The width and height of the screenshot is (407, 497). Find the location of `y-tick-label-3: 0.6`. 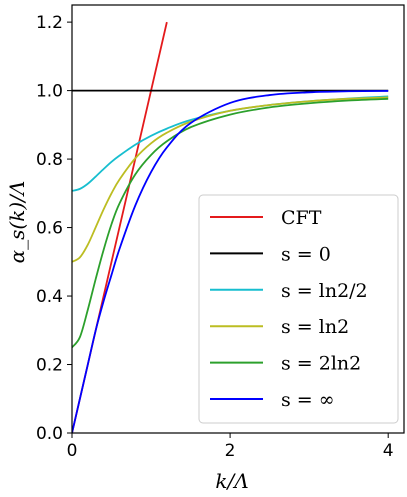

y-tick-label-3: 0.6 is located at coordinates (49, 229).